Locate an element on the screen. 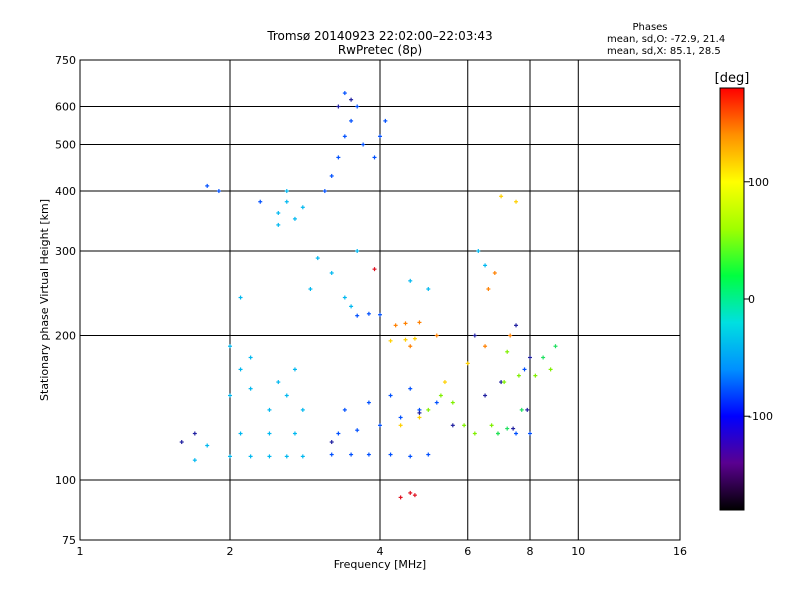 The image size is (800, 600). x-tick-label: 16 is located at coordinates (680, 551).